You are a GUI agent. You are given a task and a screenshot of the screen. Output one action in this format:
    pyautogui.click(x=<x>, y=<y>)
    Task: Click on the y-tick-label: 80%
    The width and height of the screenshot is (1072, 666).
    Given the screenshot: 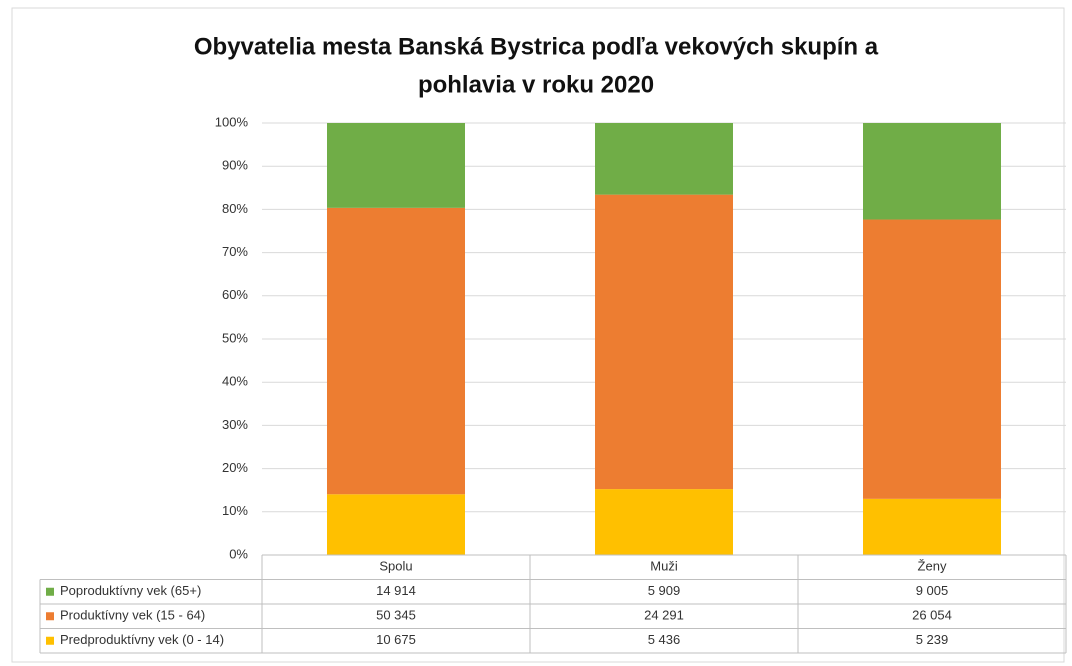 What is the action you would take?
    pyautogui.click(x=235, y=208)
    